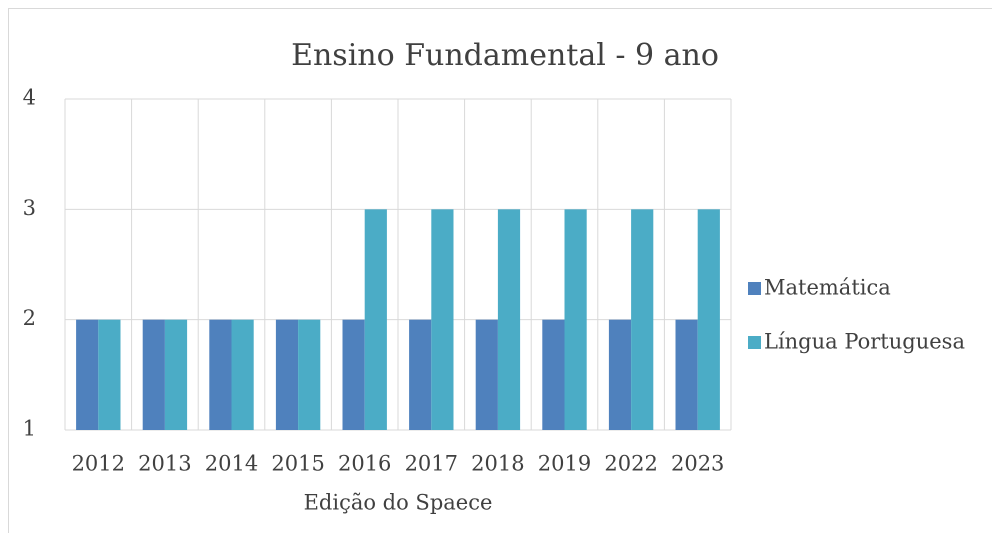 The image size is (992, 533). Describe the element at coordinates (364, 464) in the screenshot. I see `x-tick-label: 2016` at that location.